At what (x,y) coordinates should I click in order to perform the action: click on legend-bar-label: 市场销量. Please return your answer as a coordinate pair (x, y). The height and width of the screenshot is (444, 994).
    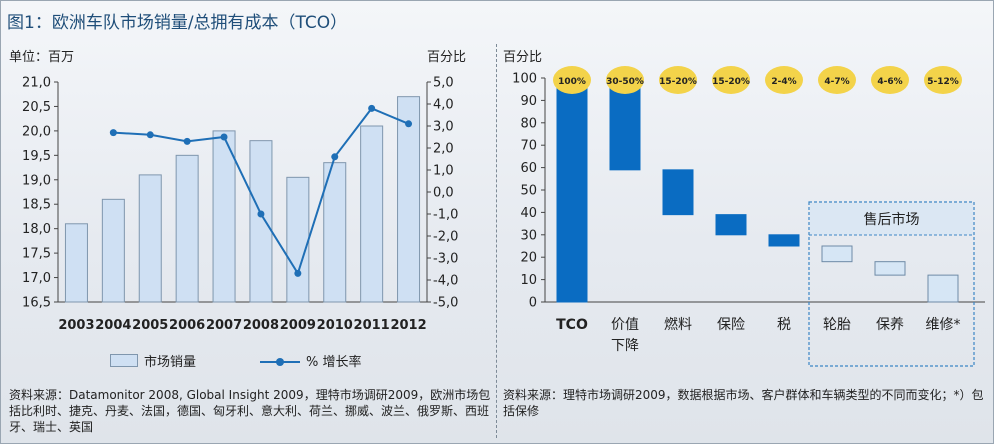
    Looking at the image, I should click on (170, 362).